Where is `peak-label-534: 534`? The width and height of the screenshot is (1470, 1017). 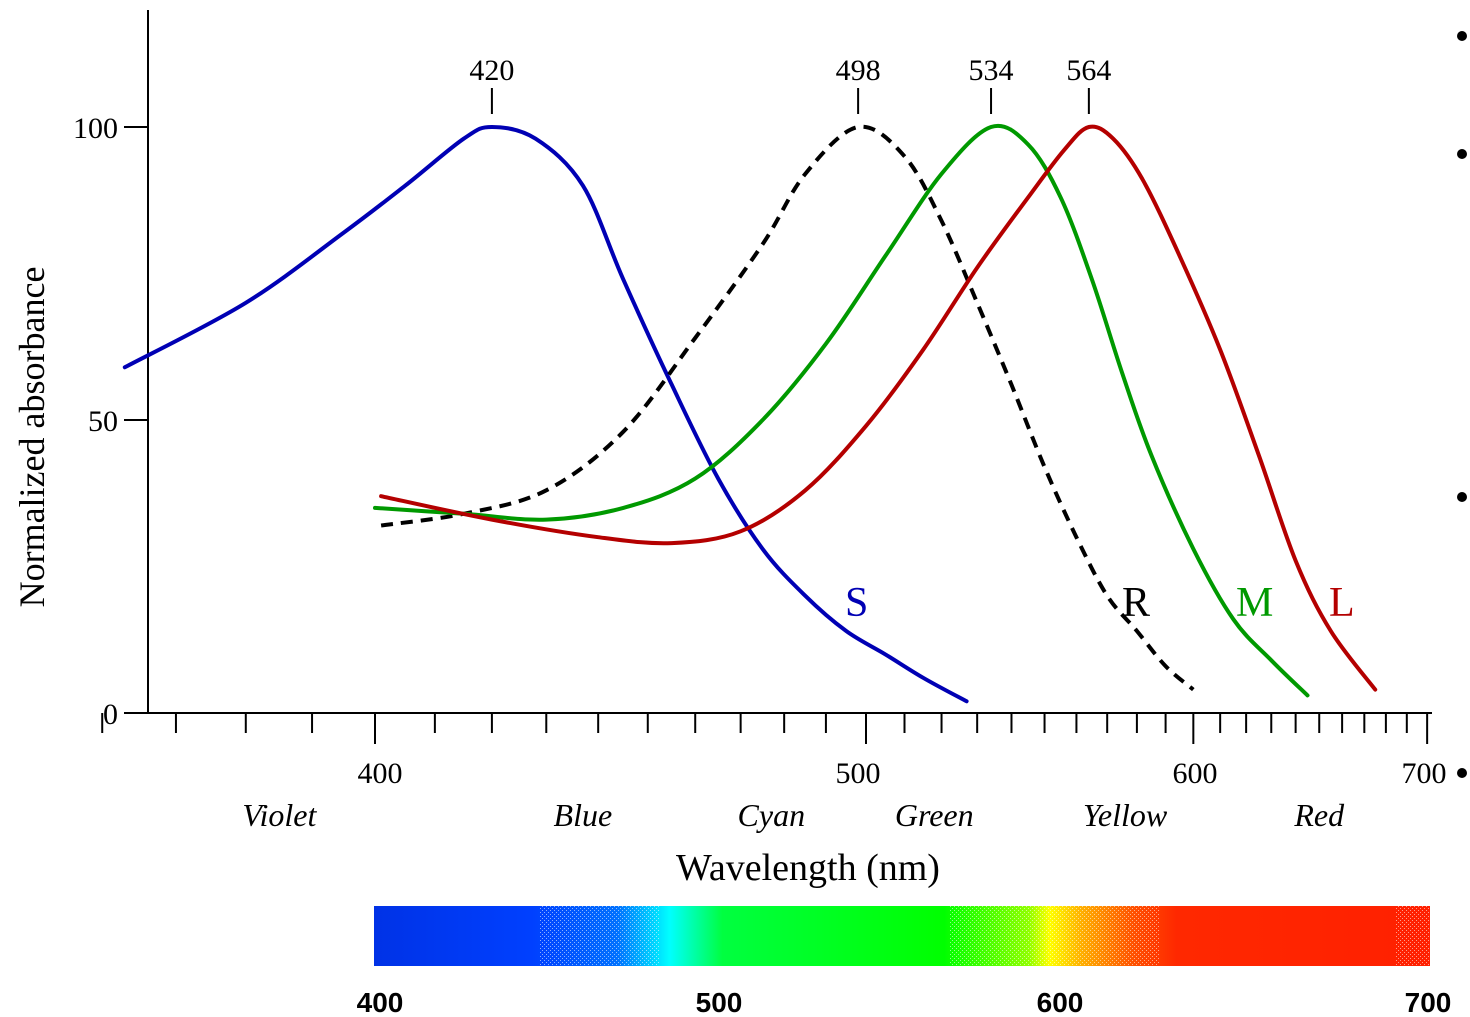
peak-label-534: 534 is located at coordinates (991, 70).